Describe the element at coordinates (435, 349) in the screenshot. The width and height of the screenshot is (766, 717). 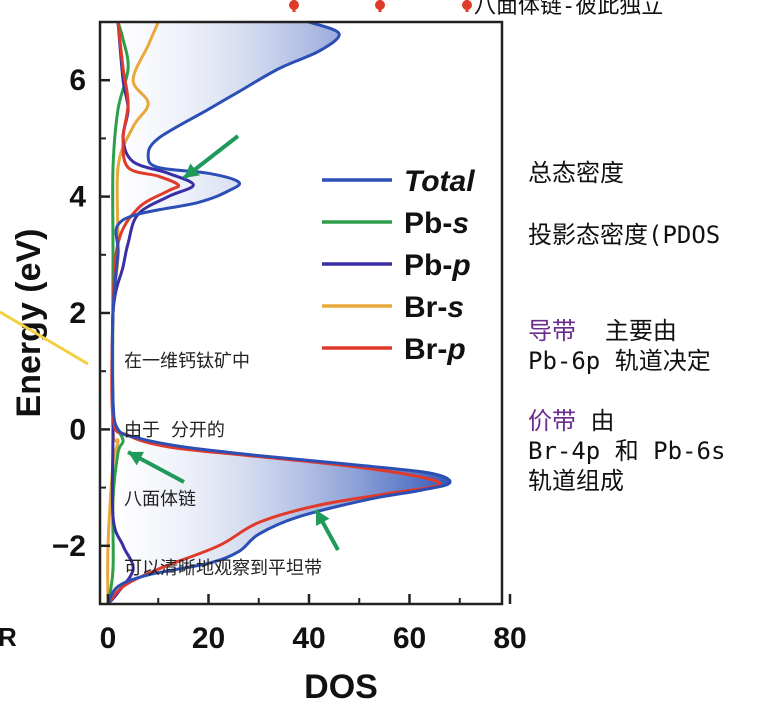
I see `legend-label-br-p: Br-p` at that location.